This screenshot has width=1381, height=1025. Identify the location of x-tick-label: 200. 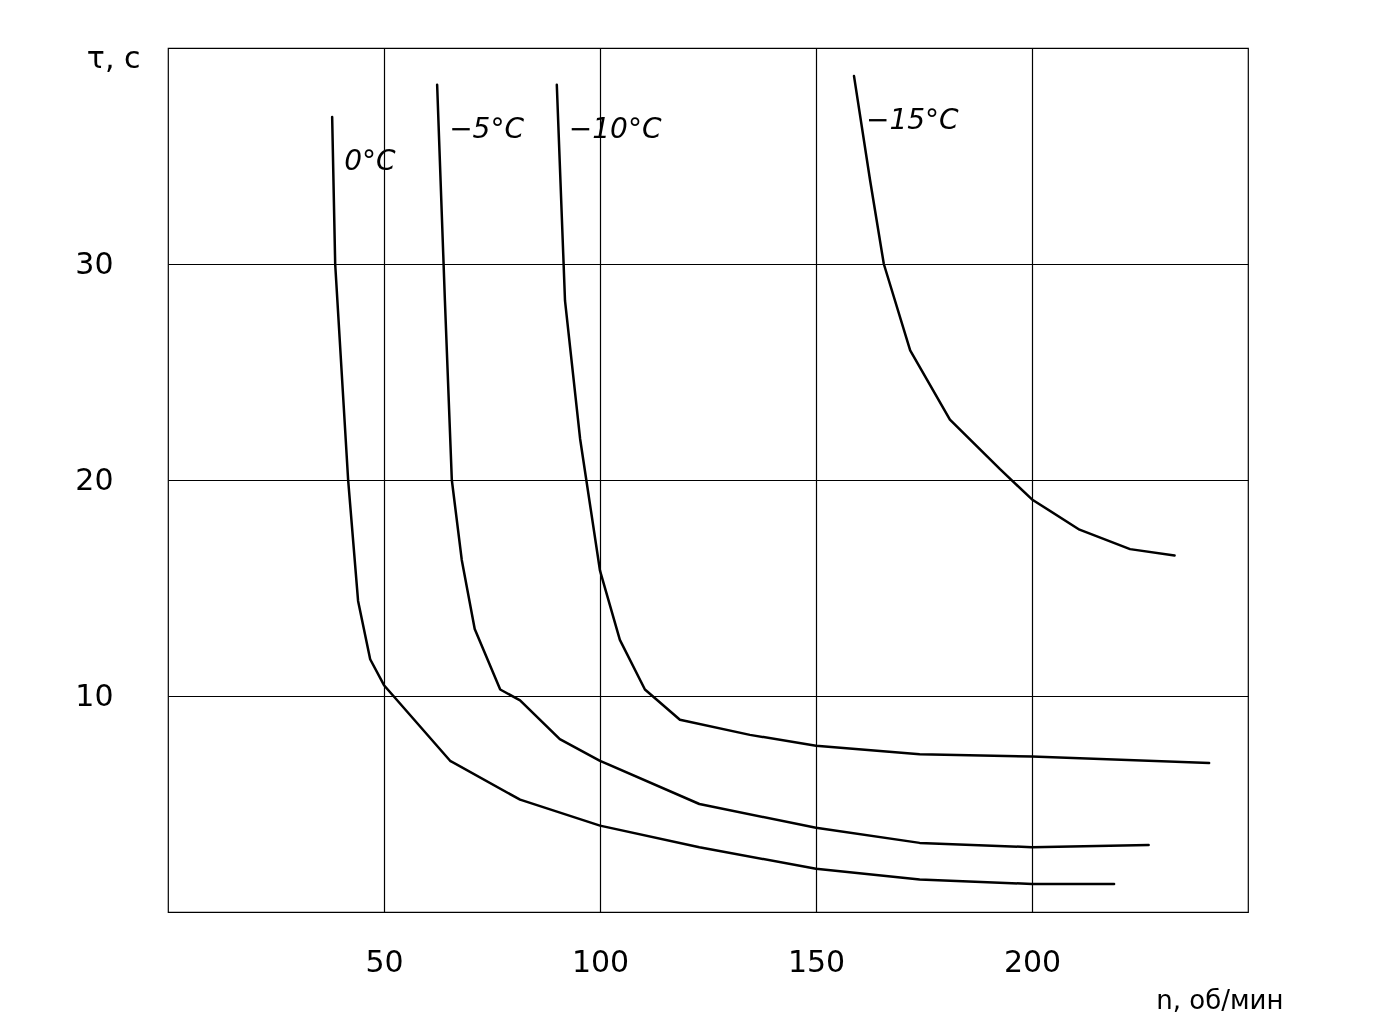
(1032, 961).